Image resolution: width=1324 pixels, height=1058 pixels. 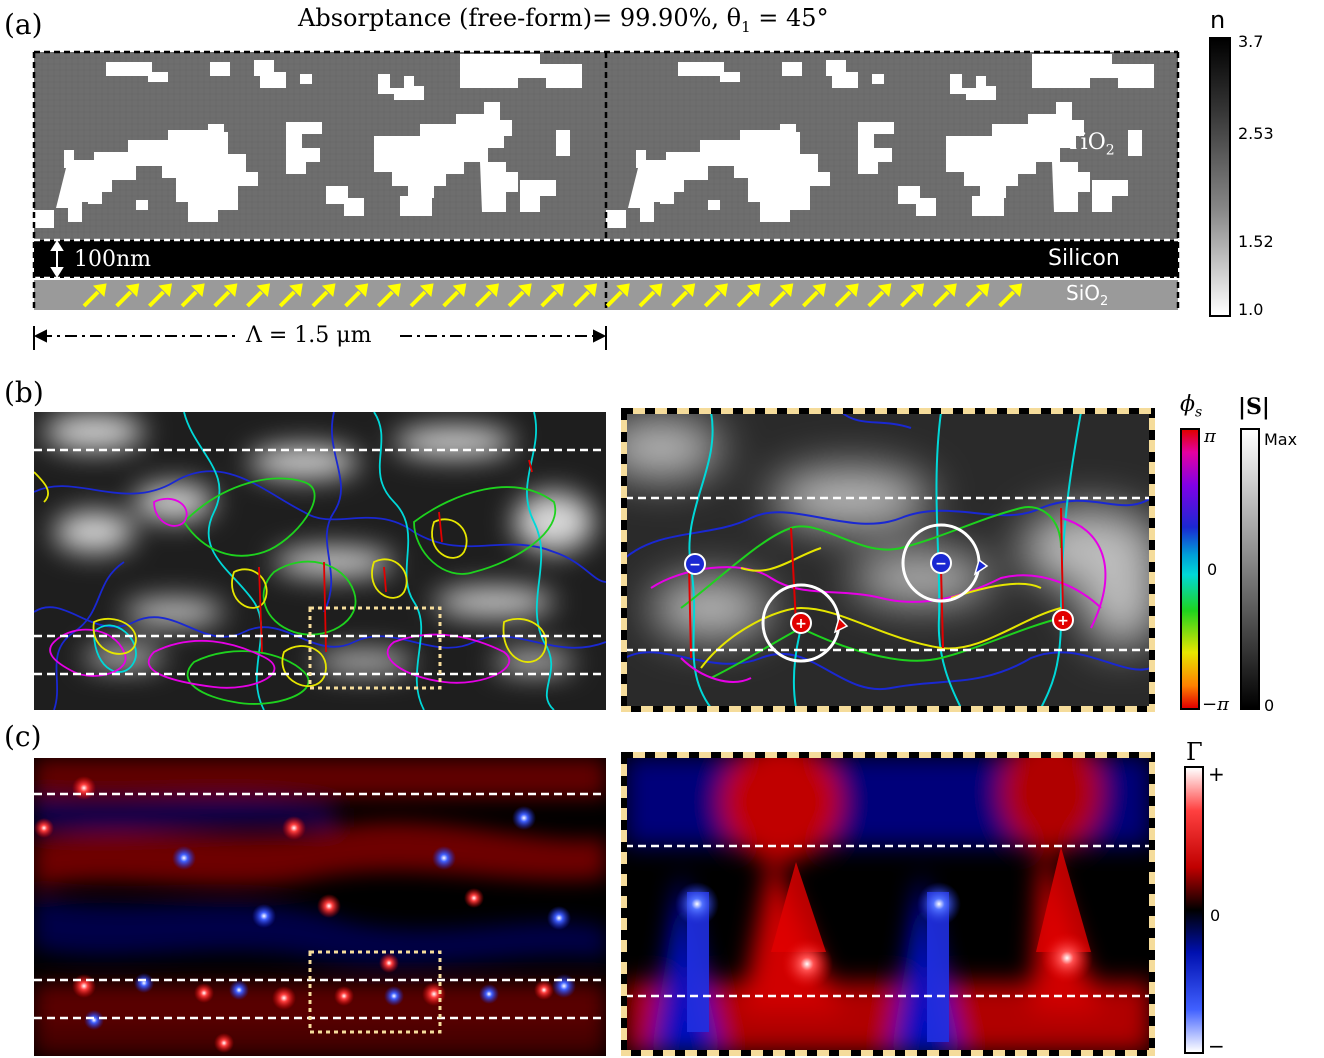 I want to click on gamma-tick-minus: −, so click(x=1216, y=1046).